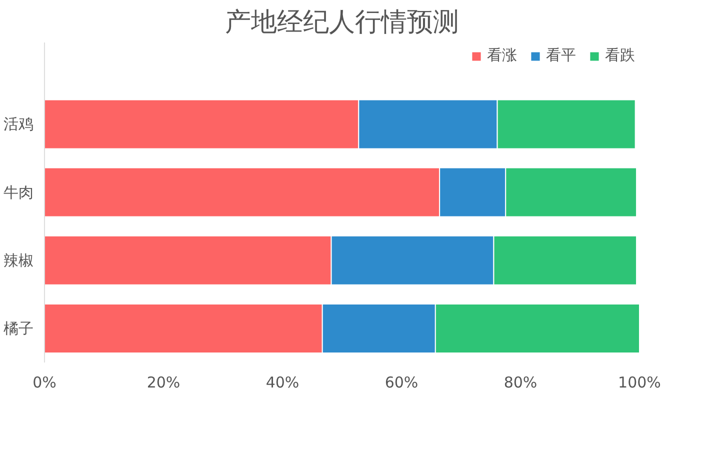 This screenshot has height=474, width=723. What do you see at coordinates (521, 383) in the screenshot?
I see `x-tick-label: 80%` at bounding box center [521, 383].